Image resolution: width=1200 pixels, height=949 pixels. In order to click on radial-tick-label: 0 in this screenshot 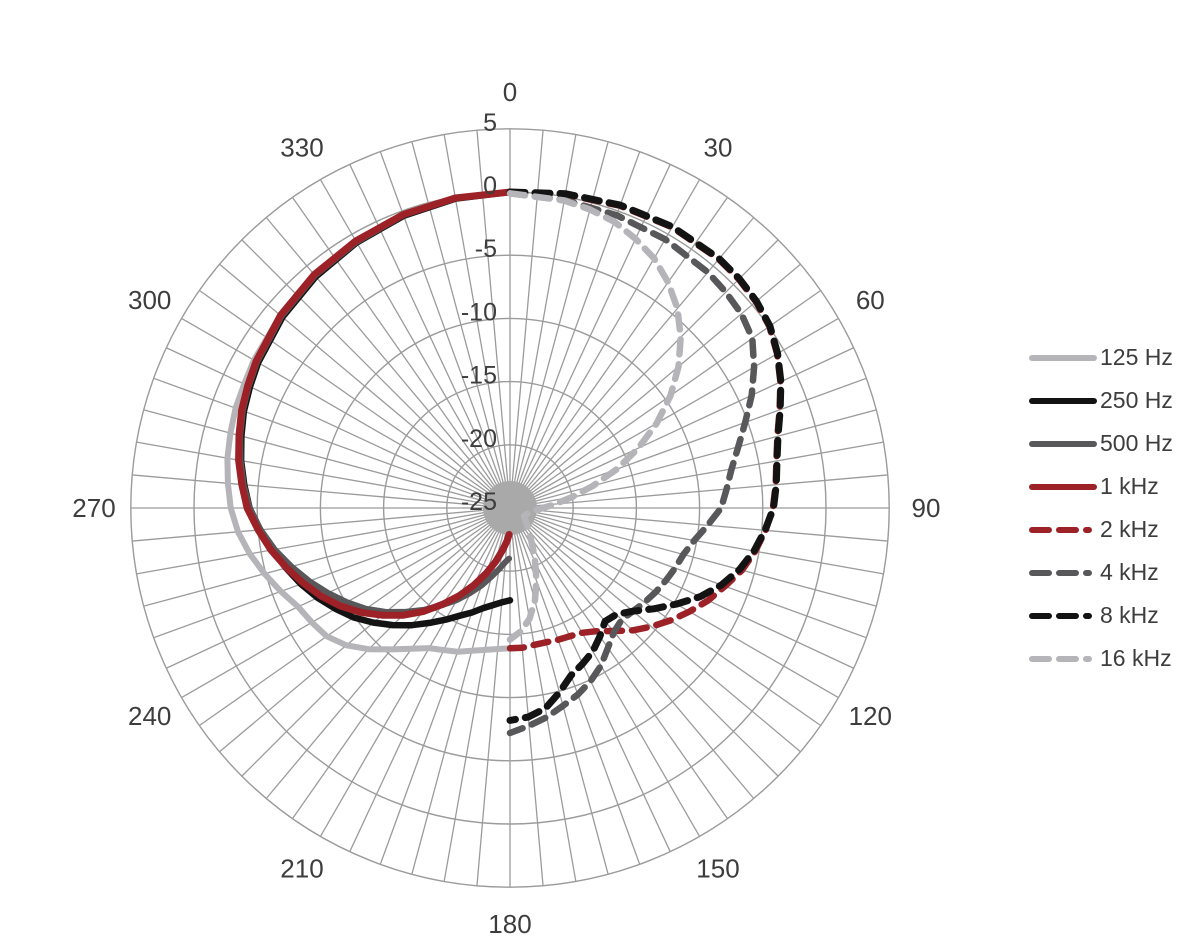, I will do `click(490, 186)`.